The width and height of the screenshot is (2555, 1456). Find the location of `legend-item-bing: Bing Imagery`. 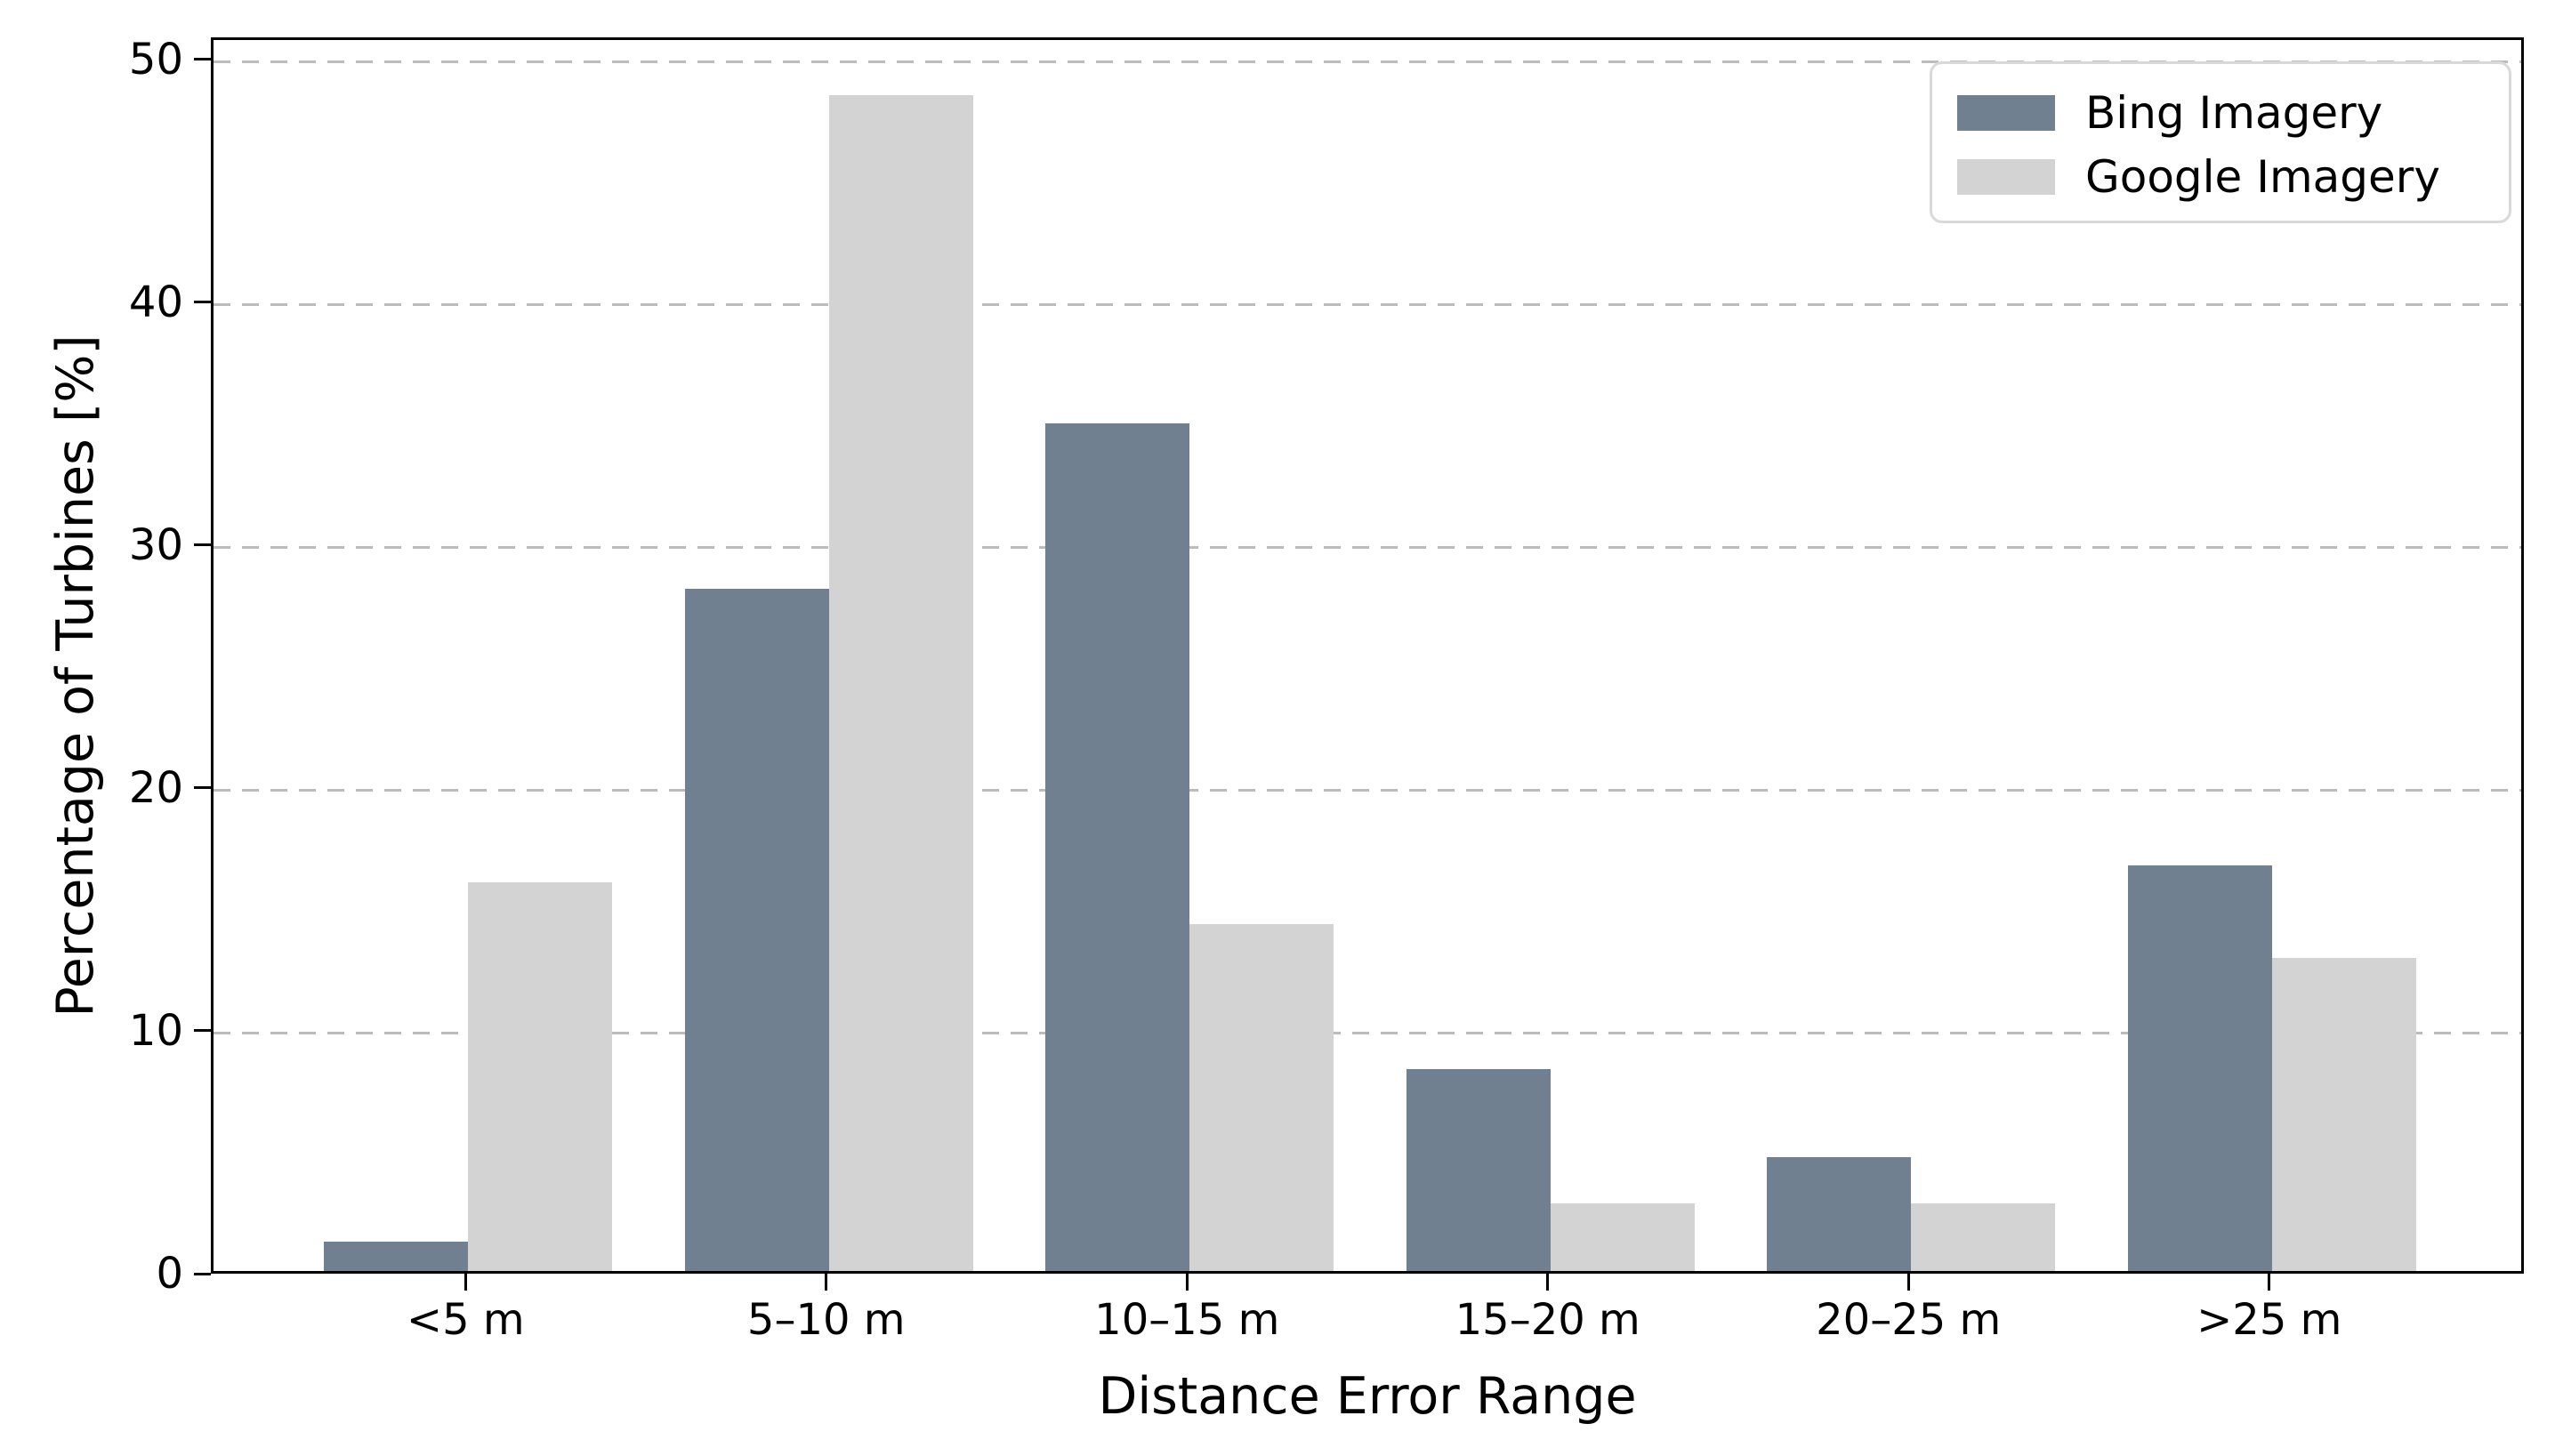

legend-item-bing: Bing Imagery is located at coordinates (2233, 113).